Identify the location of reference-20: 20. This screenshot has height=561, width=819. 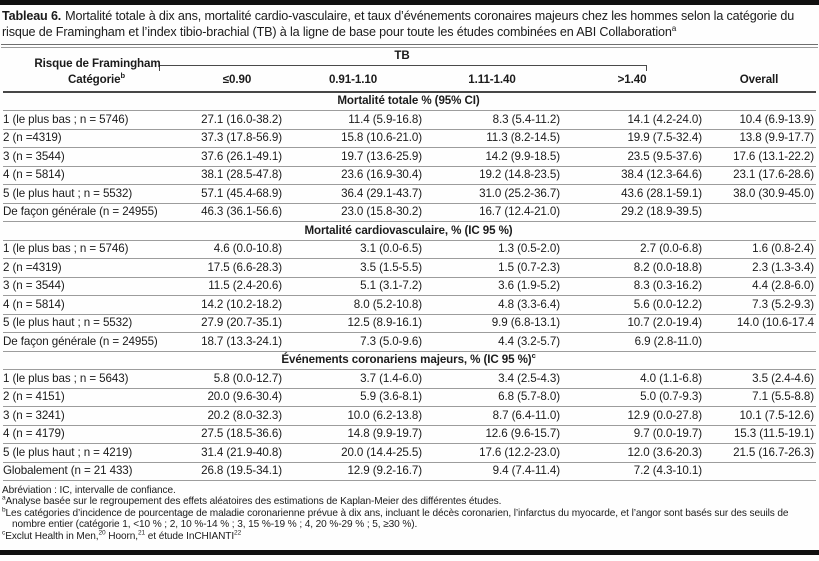
(102, 533).